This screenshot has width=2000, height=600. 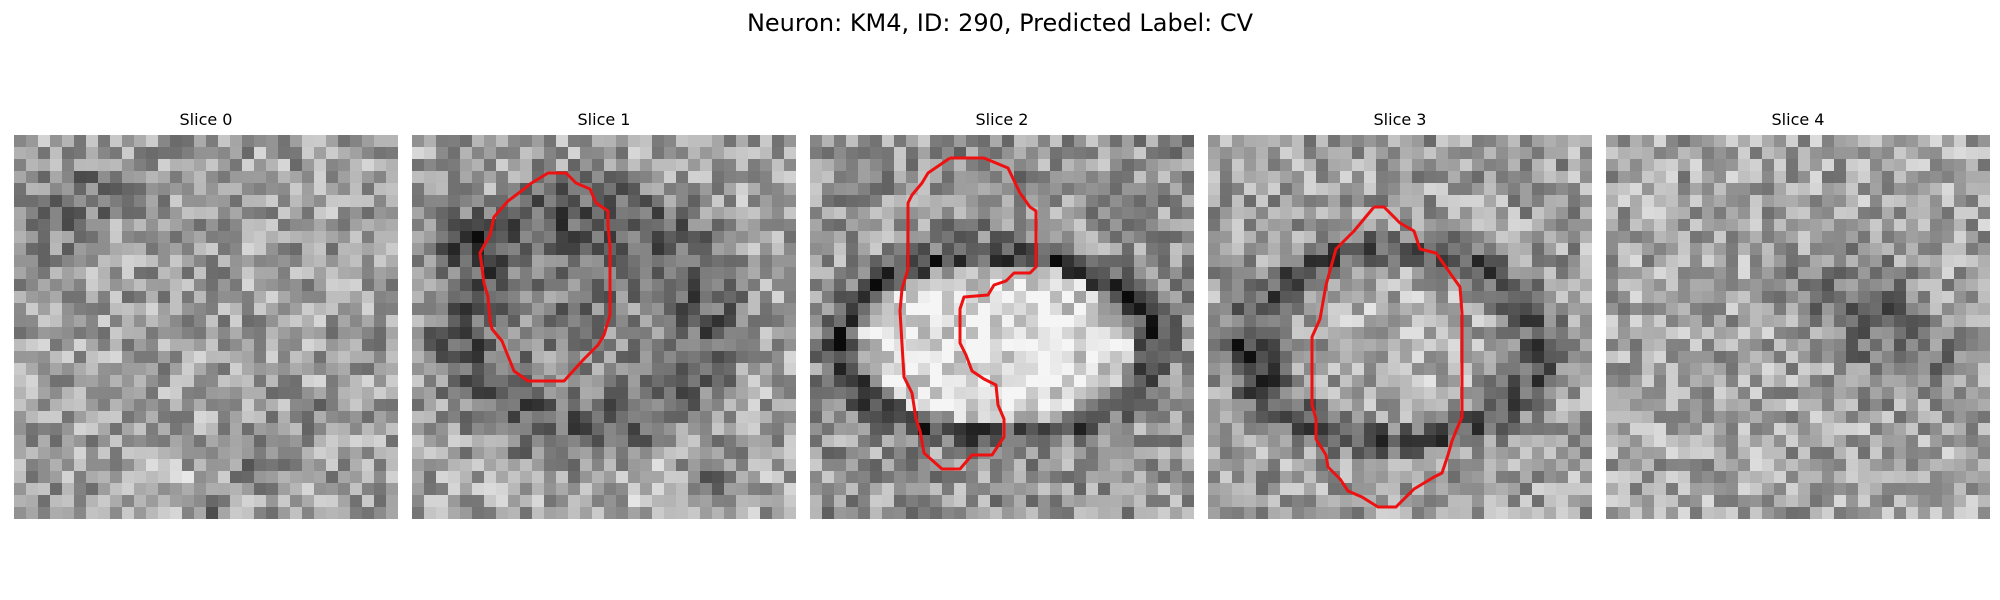 What do you see at coordinates (1400, 119) in the screenshot?
I see `slice-title: Slice 3` at bounding box center [1400, 119].